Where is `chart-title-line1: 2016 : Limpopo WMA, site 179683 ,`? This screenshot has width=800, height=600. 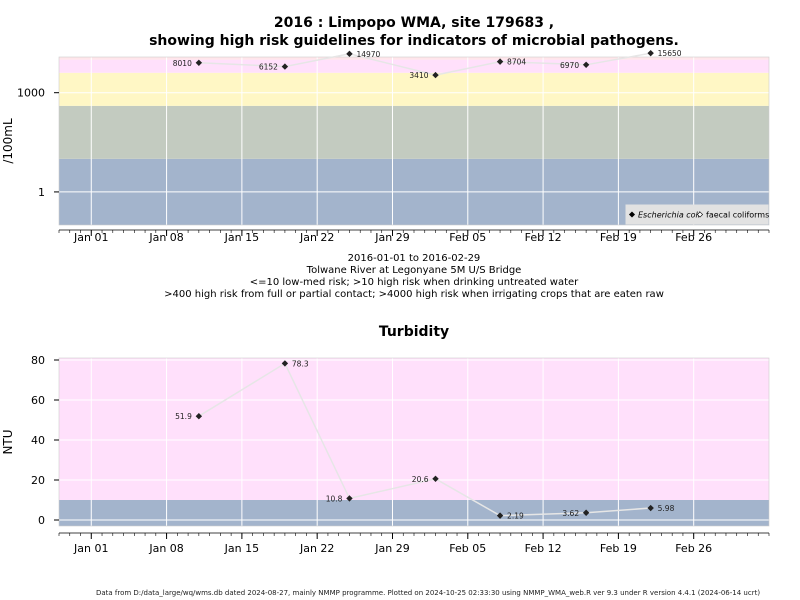
chart-title-line1: 2016 : Limpopo WMA, site 179683 , is located at coordinates (414, 23).